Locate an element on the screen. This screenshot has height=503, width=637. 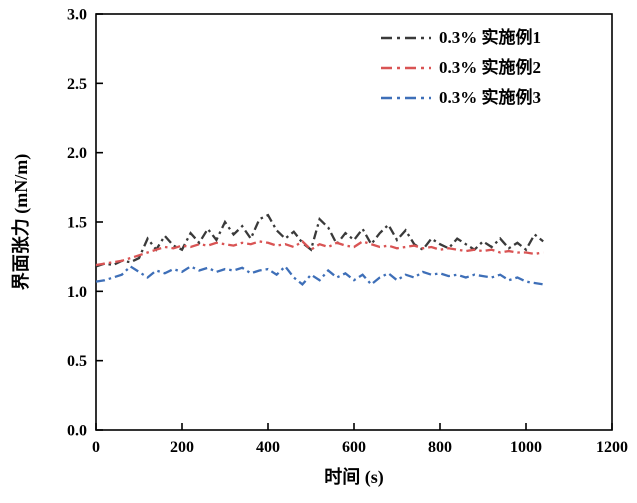
legend-label: 0.3% 实施例3 is located at coordinates (490, 97).